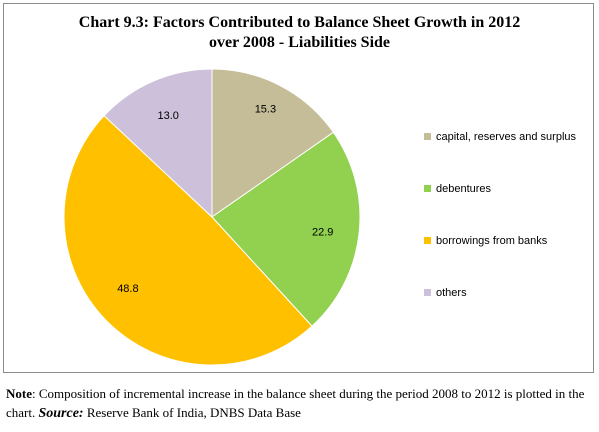 This screenshot has height=432, width=599. I want to click on pie-data-label: 48.8, so click(127, 289).